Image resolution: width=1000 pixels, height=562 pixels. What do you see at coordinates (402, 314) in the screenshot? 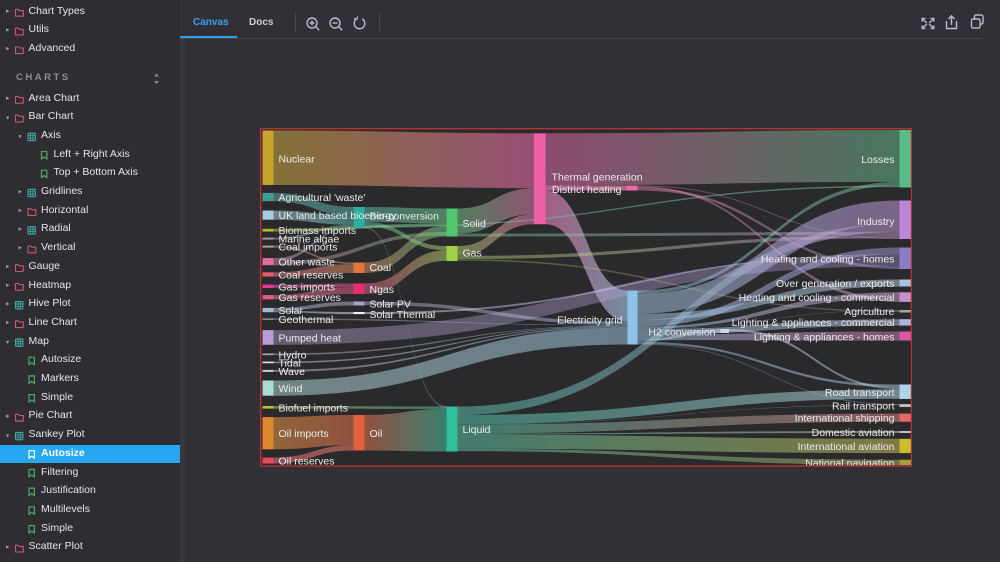
I see `svg-text: Solar Thermal` at bounding box center [402, 314].